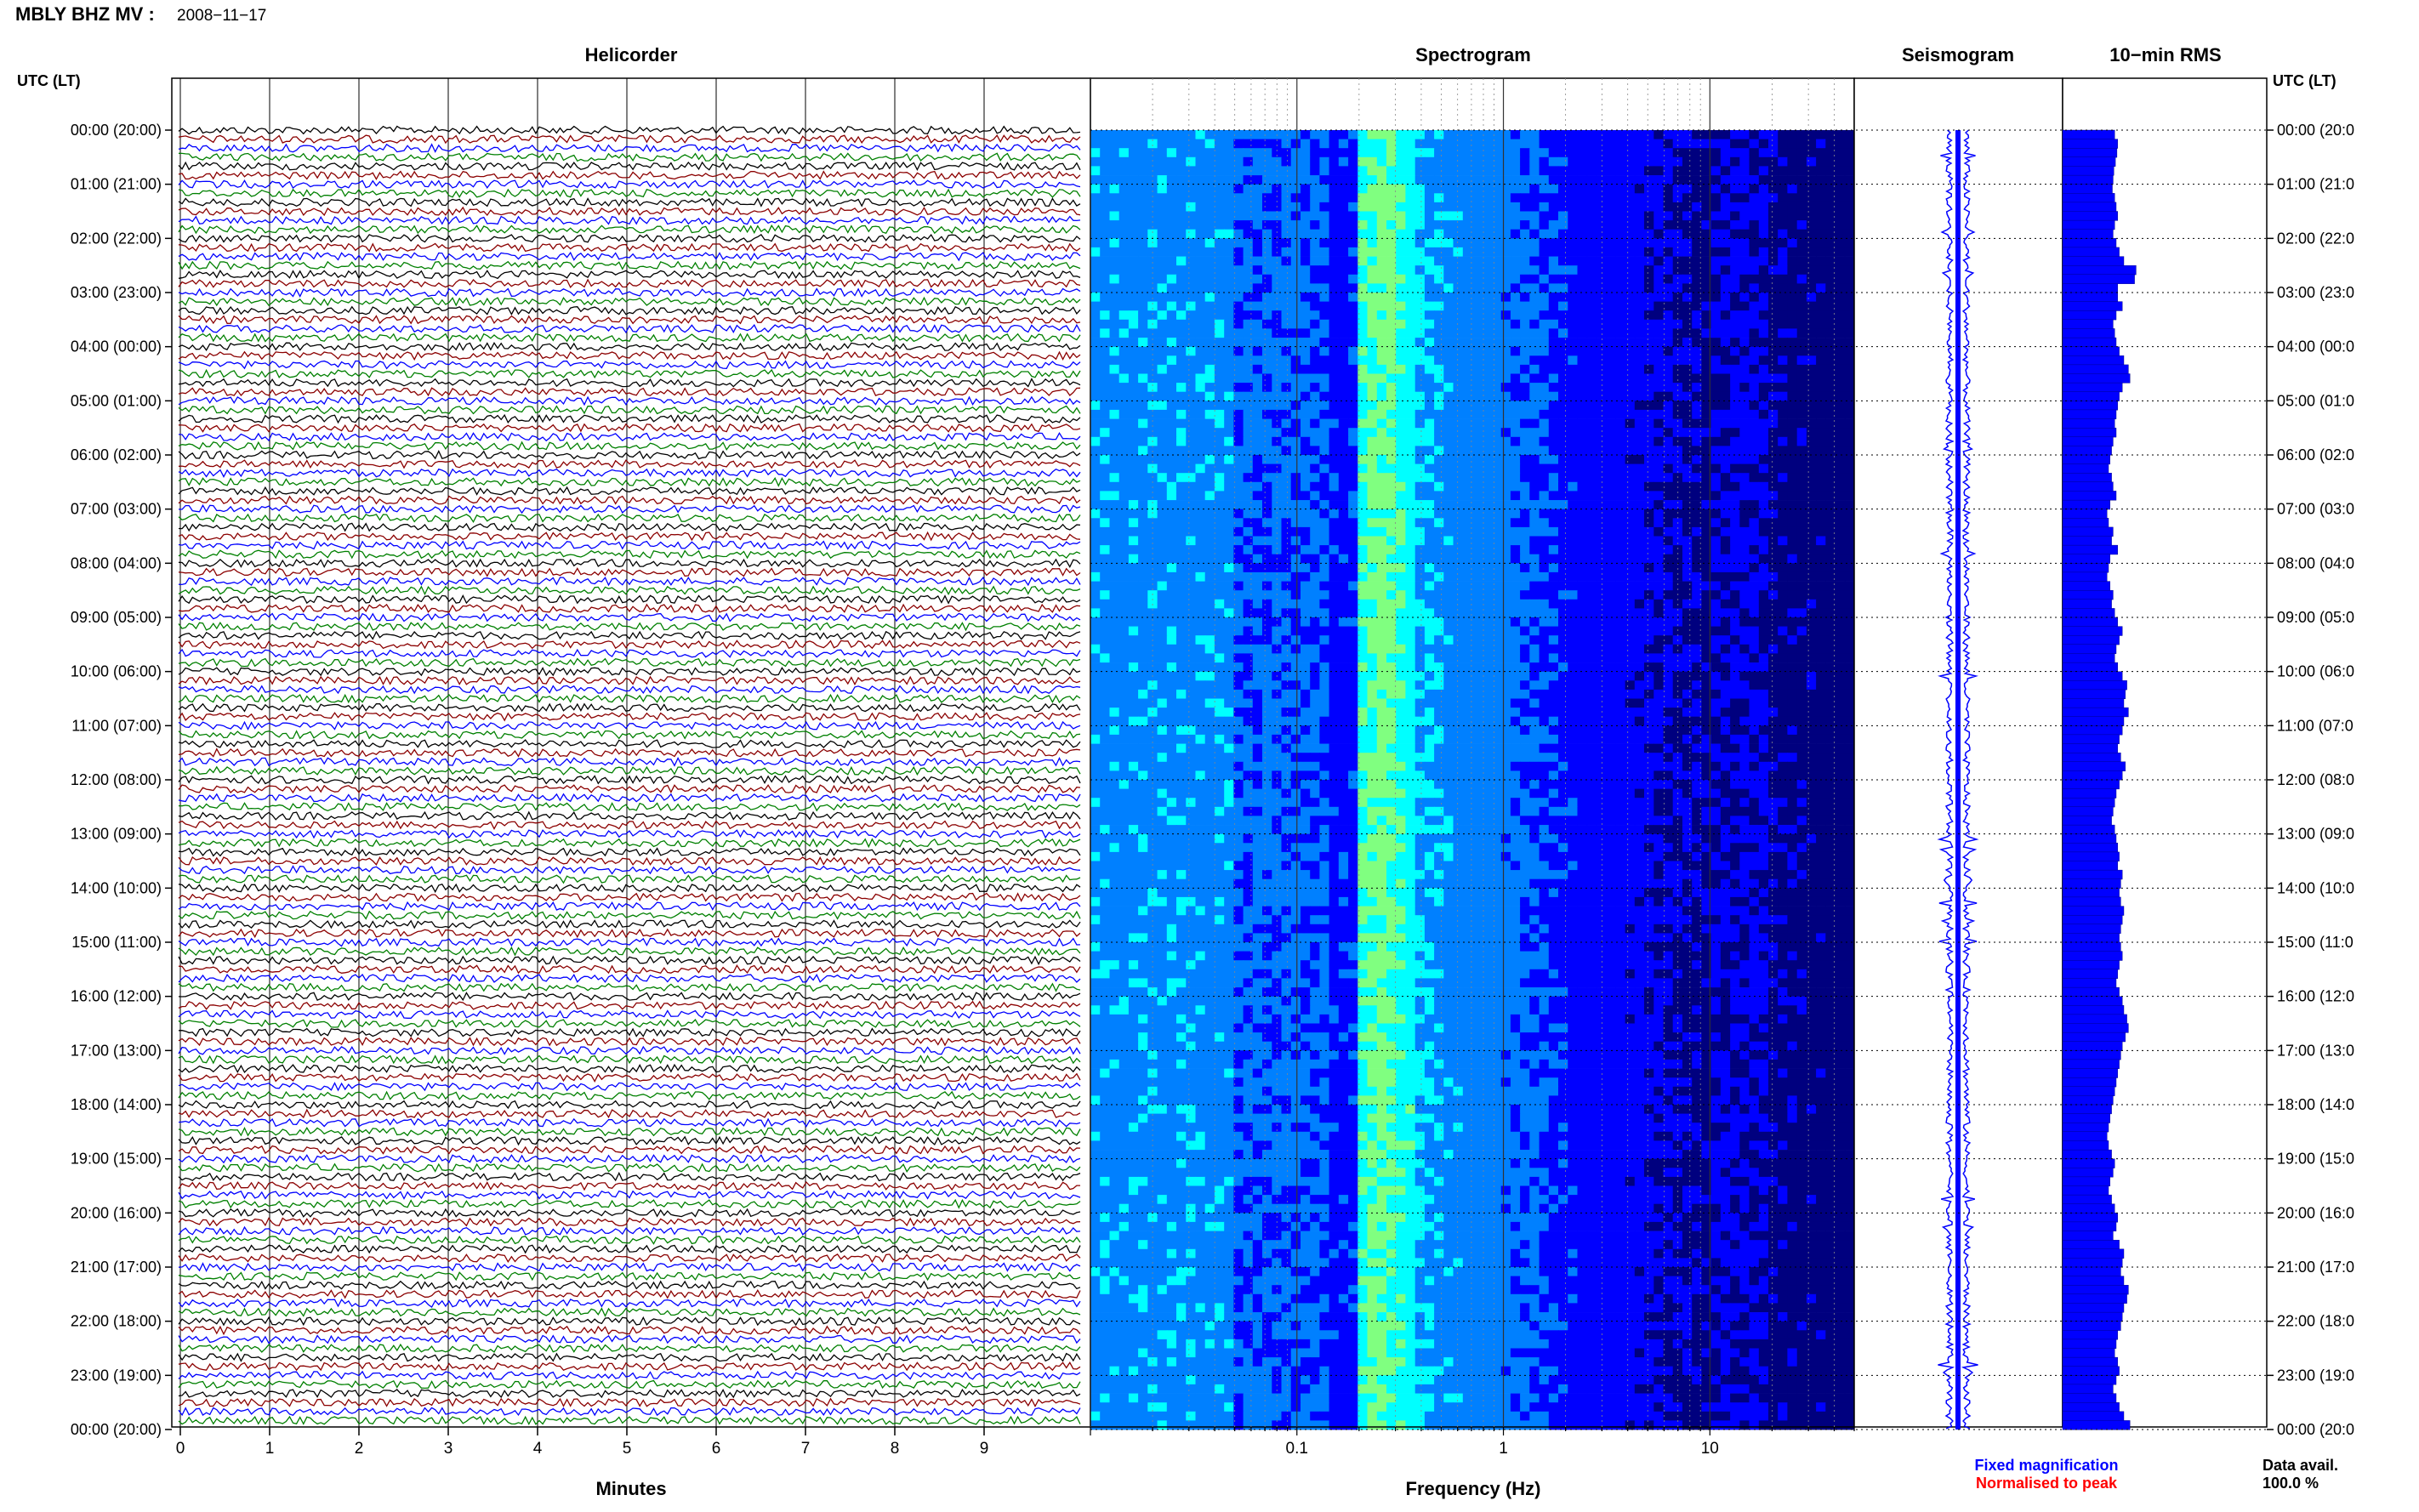 Image resolution: width=2419 pixels, height=1512 pixels. What do you see at coordinates (806, 1449) in the screenshot?
I see `helicorder-x-tick-label: 7` at bounding box center [806, 1449].